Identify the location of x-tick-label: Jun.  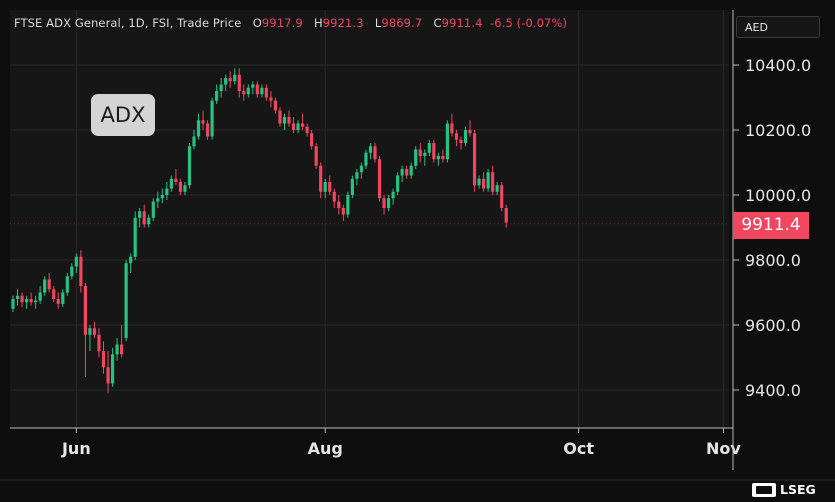
(76, 448).